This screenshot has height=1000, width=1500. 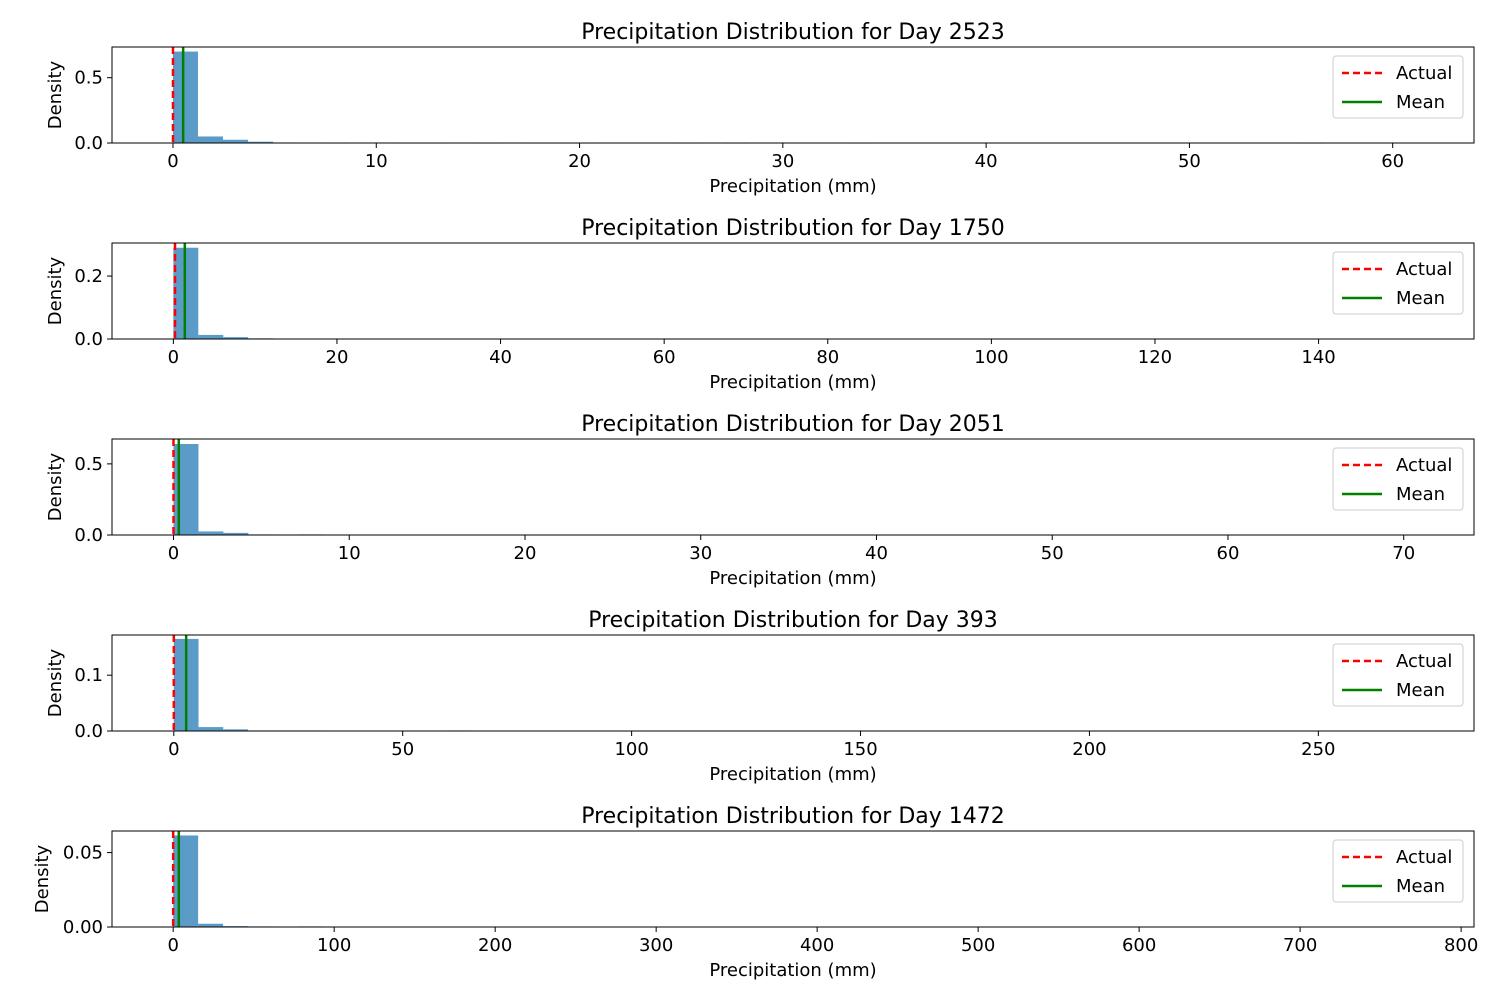 I want to click on plot-title: Precipitation Distribution for Day 393, so click(x=793, y=620).